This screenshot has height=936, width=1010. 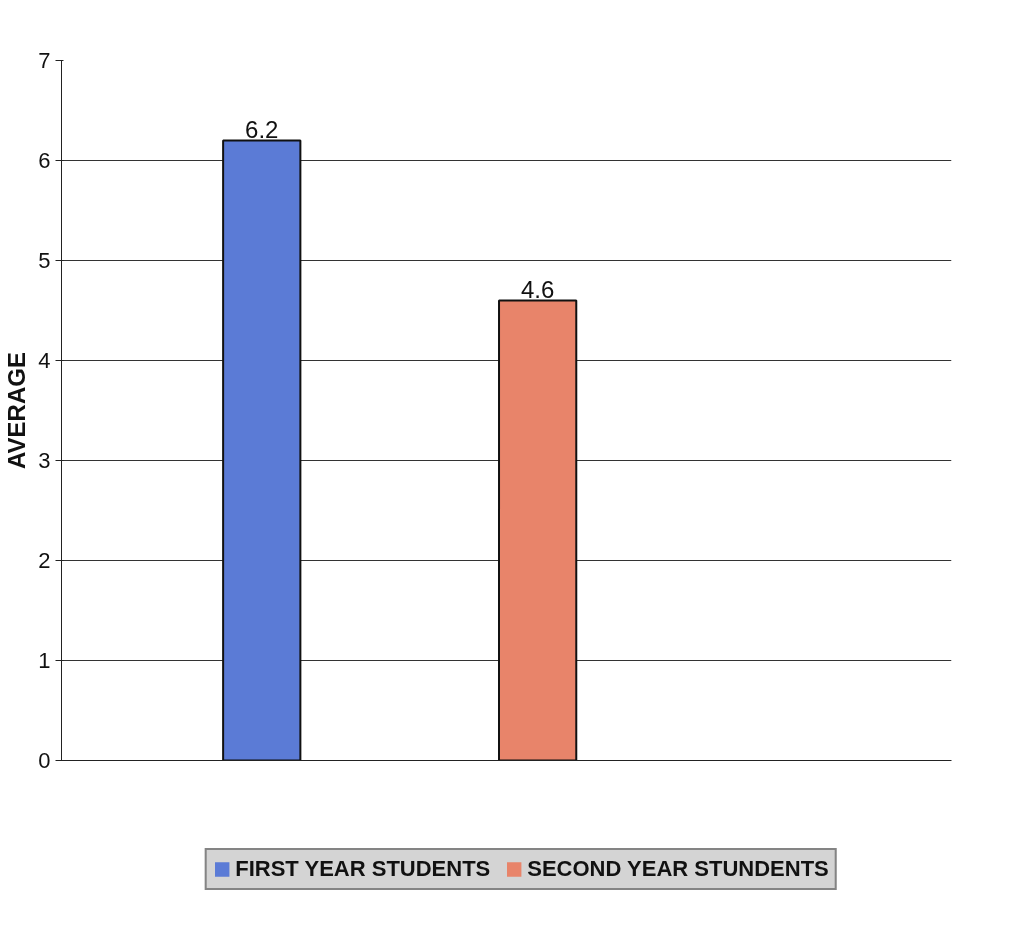 What do you see at coordinates (537, 289) in the screenshot?
I see `data-label: 4.6` at bounding box center [537, 289].